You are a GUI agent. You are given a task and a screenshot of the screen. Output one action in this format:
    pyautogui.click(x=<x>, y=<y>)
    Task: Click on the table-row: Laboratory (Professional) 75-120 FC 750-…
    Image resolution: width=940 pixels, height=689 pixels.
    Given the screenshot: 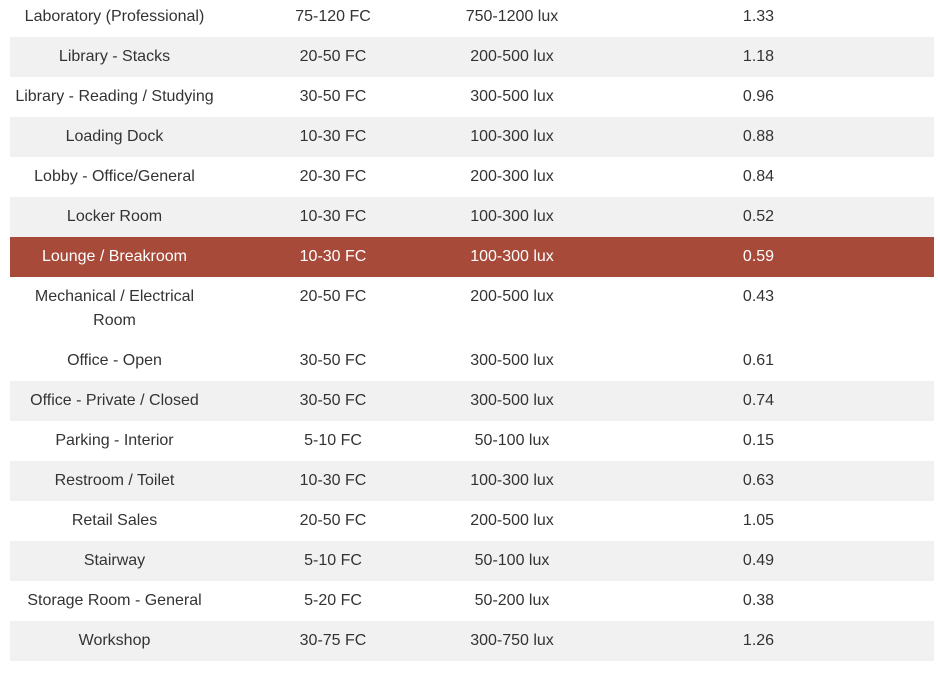 What is the action you would take?
    pyautogui.click(x=472, y=18)
    